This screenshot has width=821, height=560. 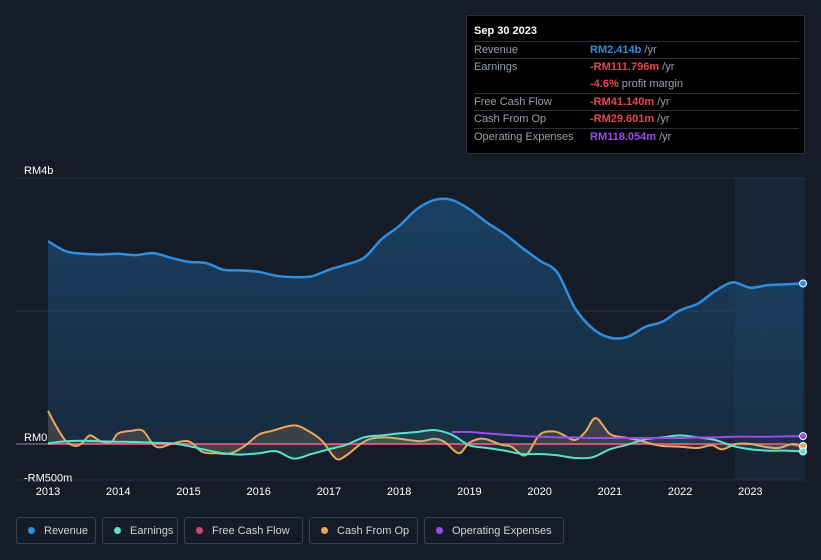 I want to click on earnings-area, so click(x=425, y=444).